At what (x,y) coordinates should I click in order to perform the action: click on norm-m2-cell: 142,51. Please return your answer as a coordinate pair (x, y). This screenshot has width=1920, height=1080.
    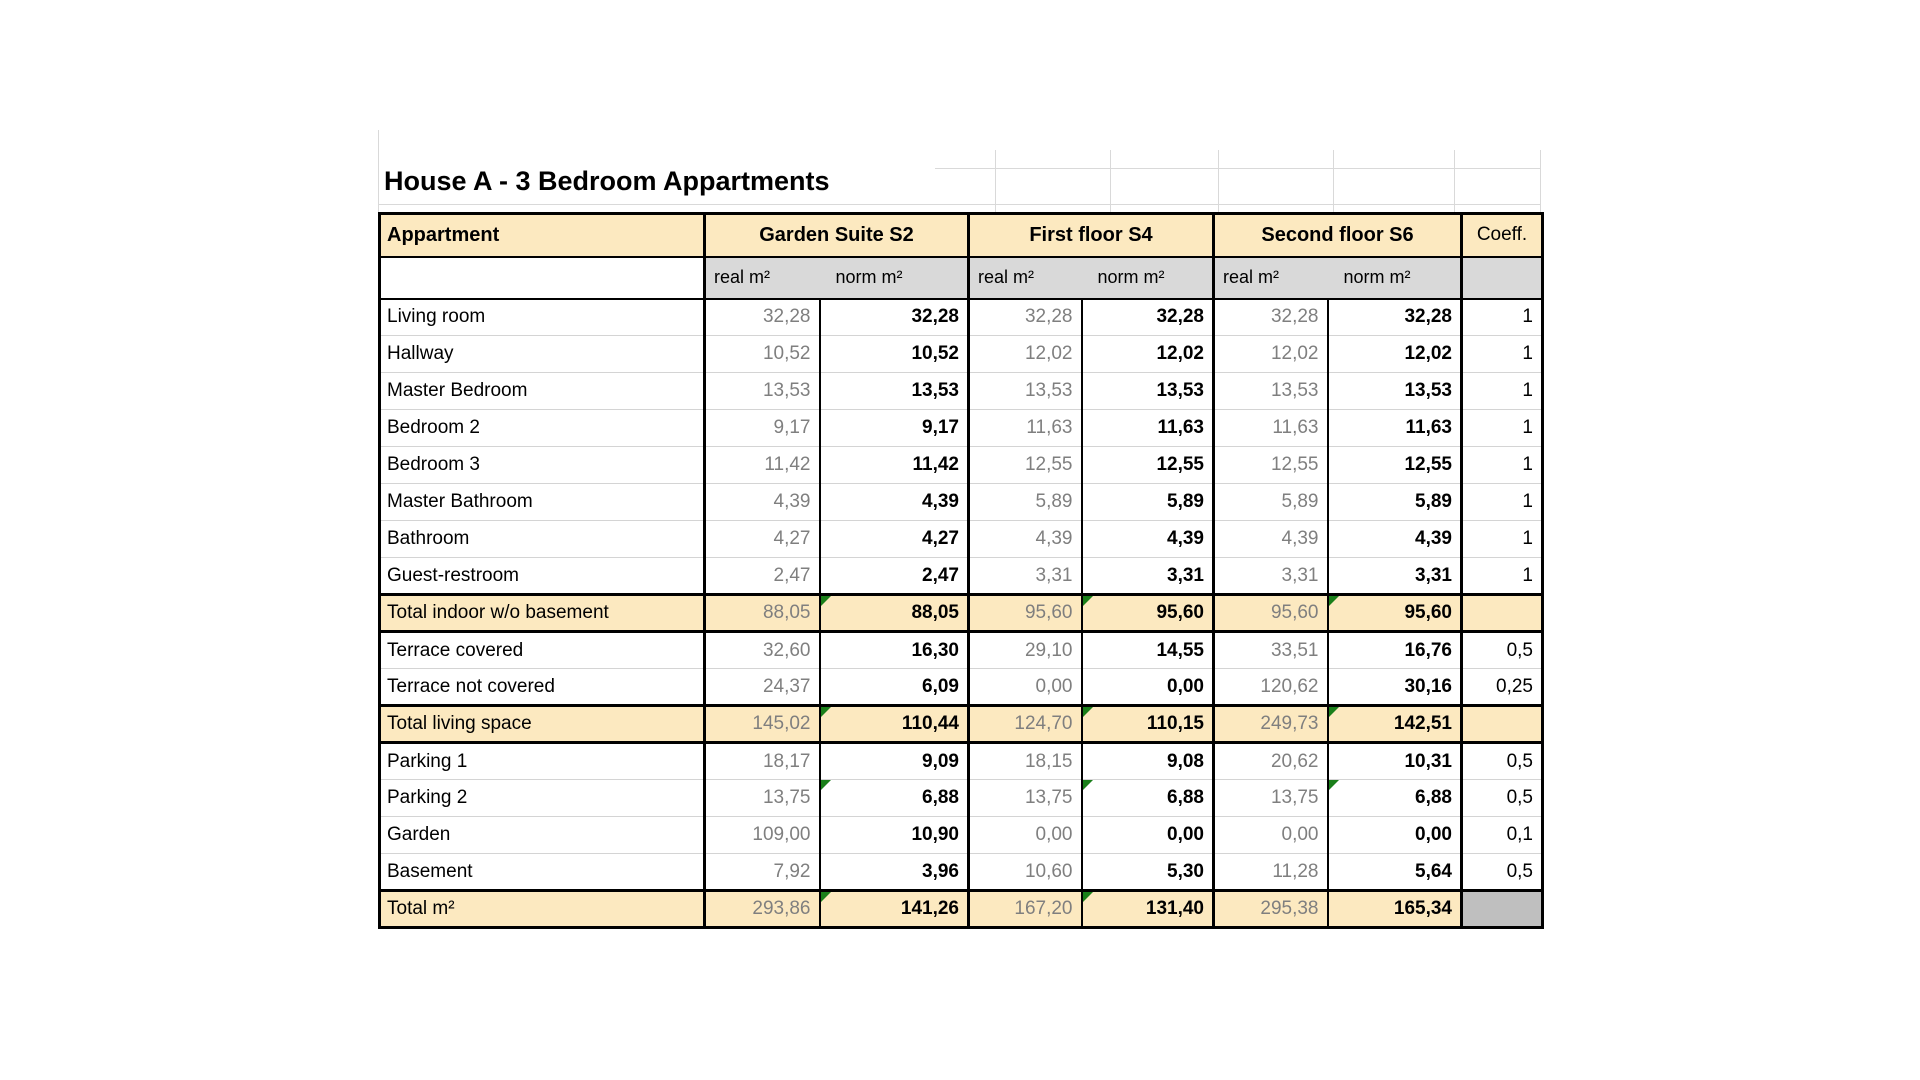
    Looking at the image, I should click on (1394, 724).